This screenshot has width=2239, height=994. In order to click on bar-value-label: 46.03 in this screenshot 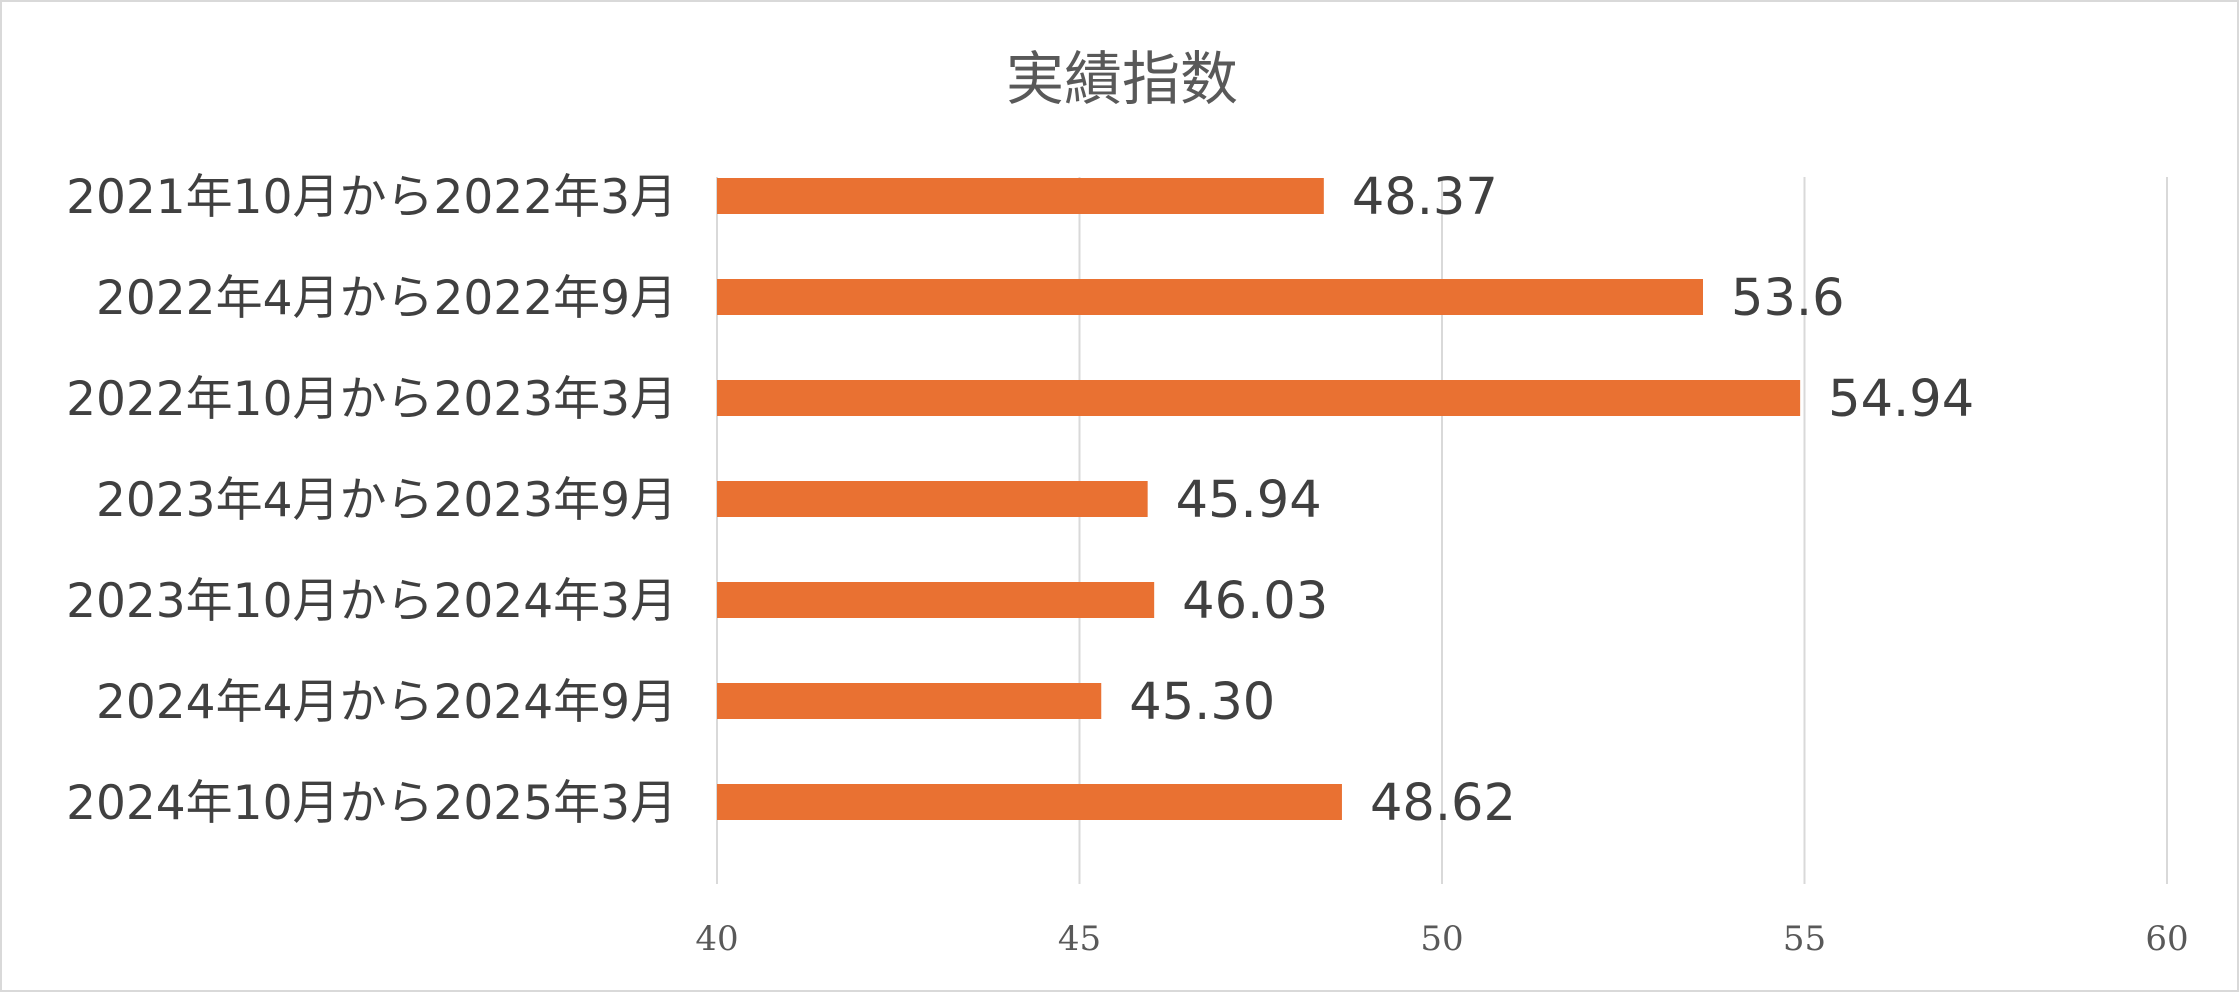, I will do `click(1255, 601)`.